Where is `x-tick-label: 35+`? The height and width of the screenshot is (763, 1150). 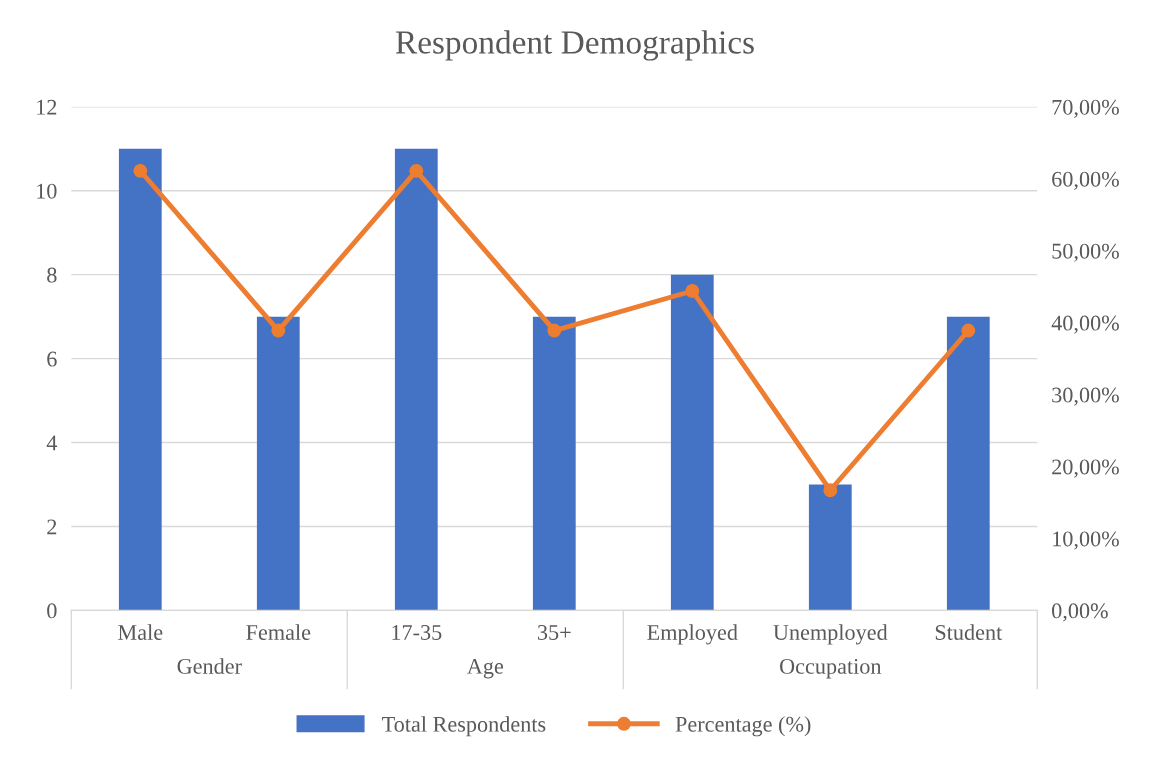 x-tick-label: 35+ is located at coordinates (554, 632).